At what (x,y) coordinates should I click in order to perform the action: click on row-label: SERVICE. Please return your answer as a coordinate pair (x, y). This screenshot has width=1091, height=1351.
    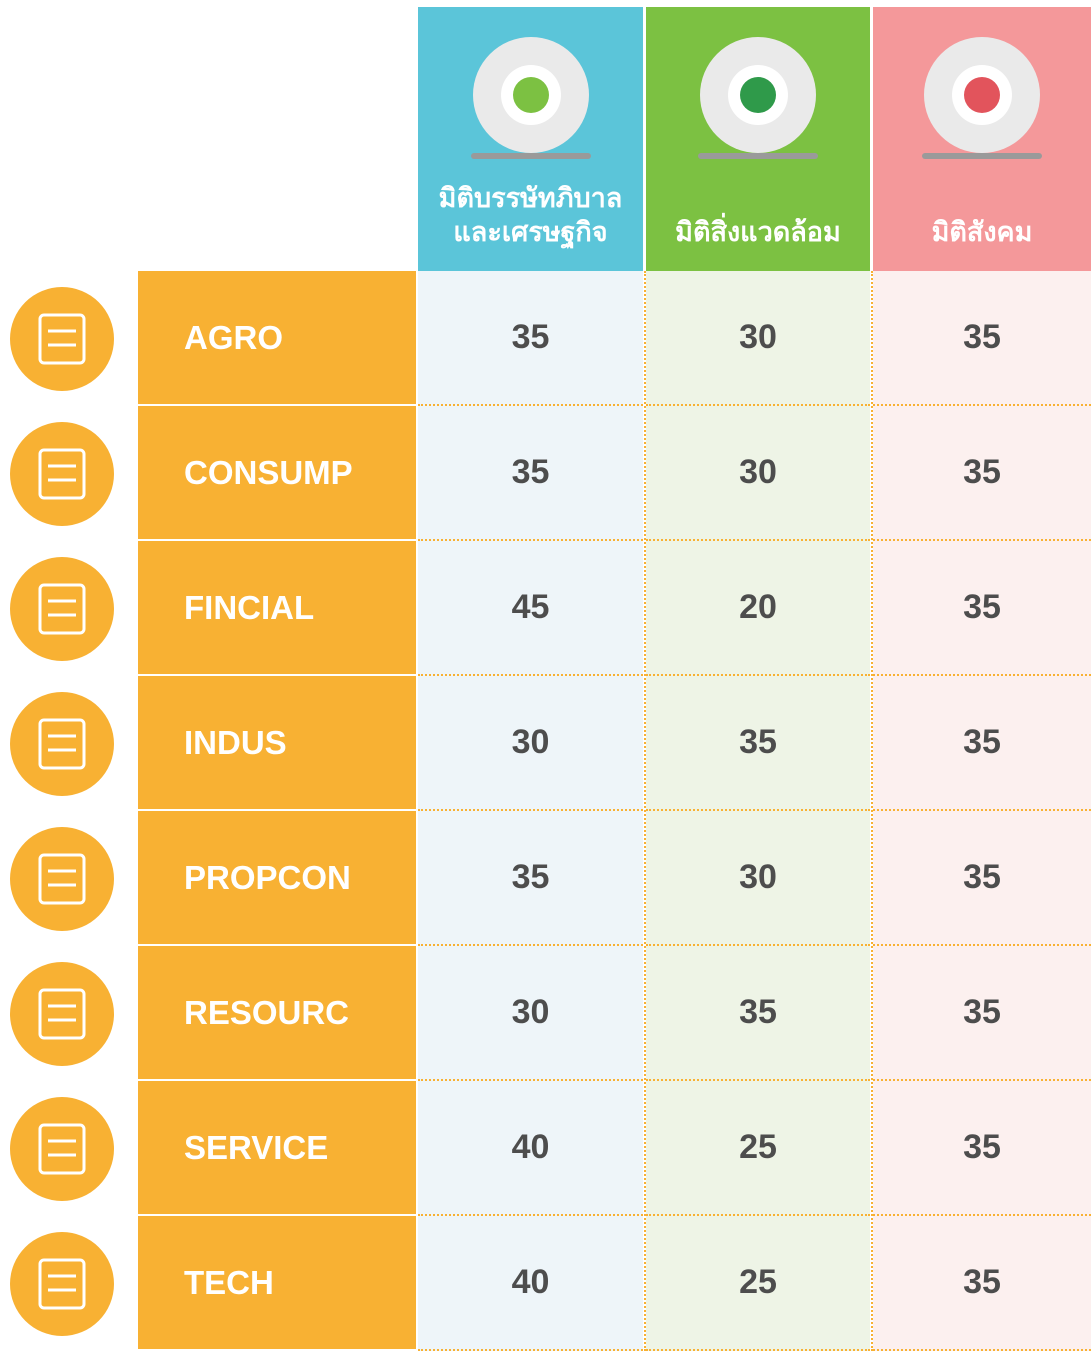
    Looking at the image, I should click on (277, 1147).